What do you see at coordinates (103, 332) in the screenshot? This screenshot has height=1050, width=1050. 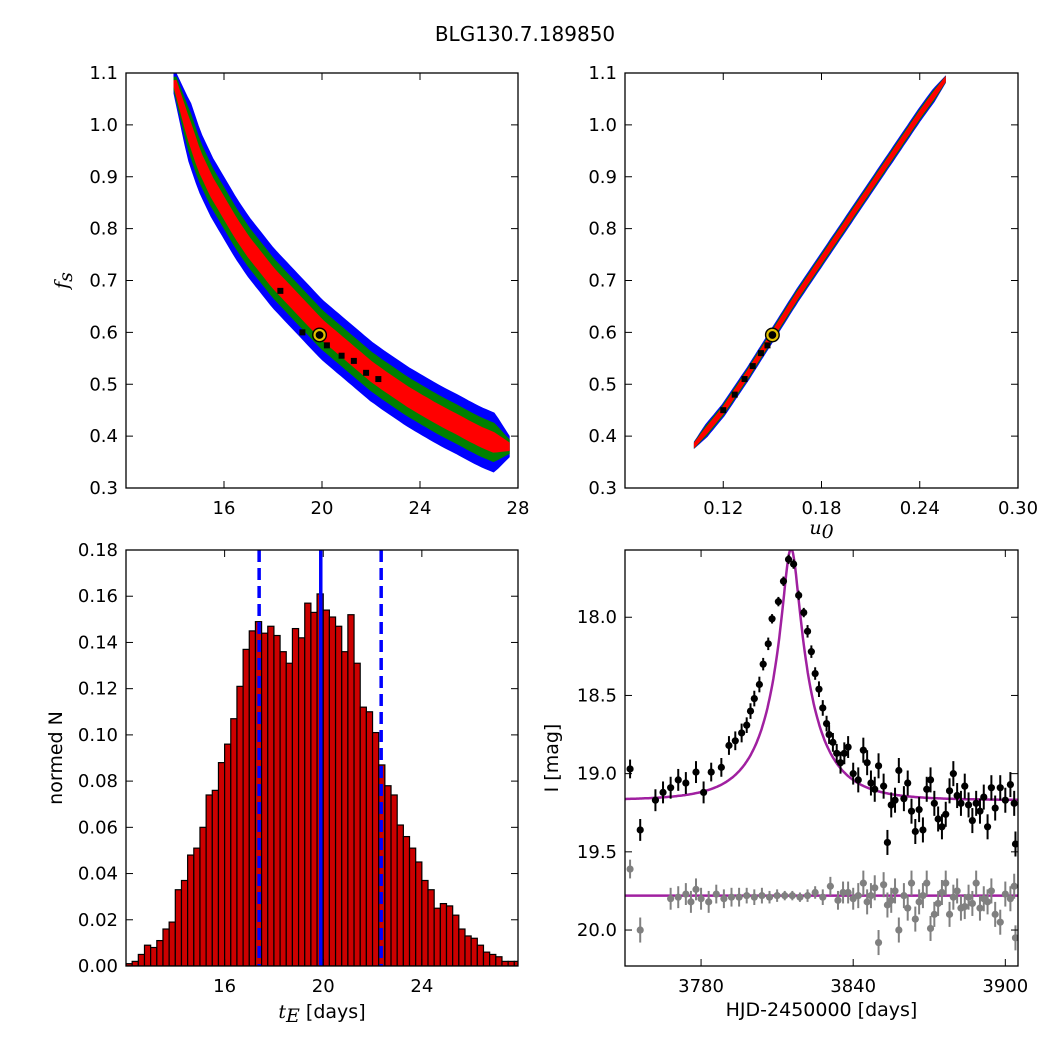 I see `y-tick-label: 0.6` at bounding box center [103, 332].